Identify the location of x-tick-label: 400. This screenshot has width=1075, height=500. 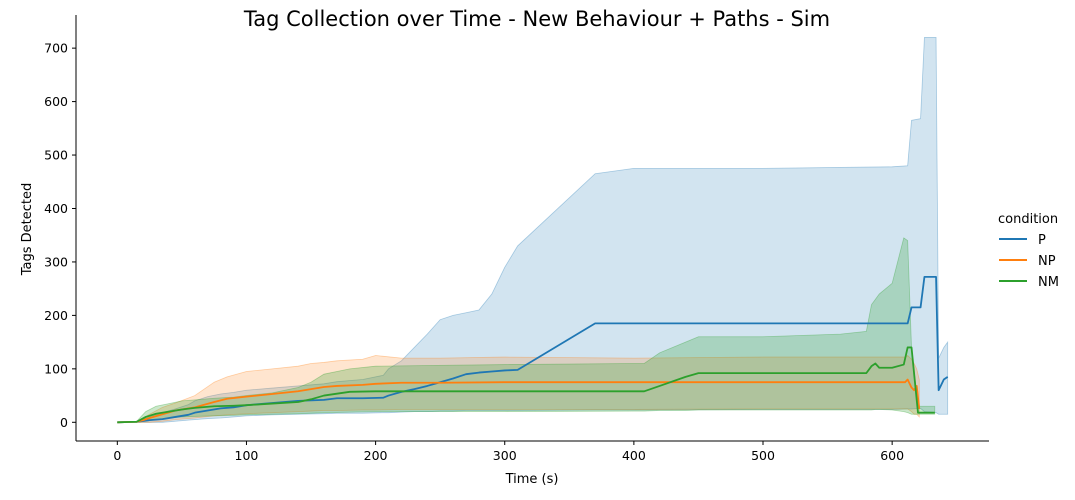
(634, 455).